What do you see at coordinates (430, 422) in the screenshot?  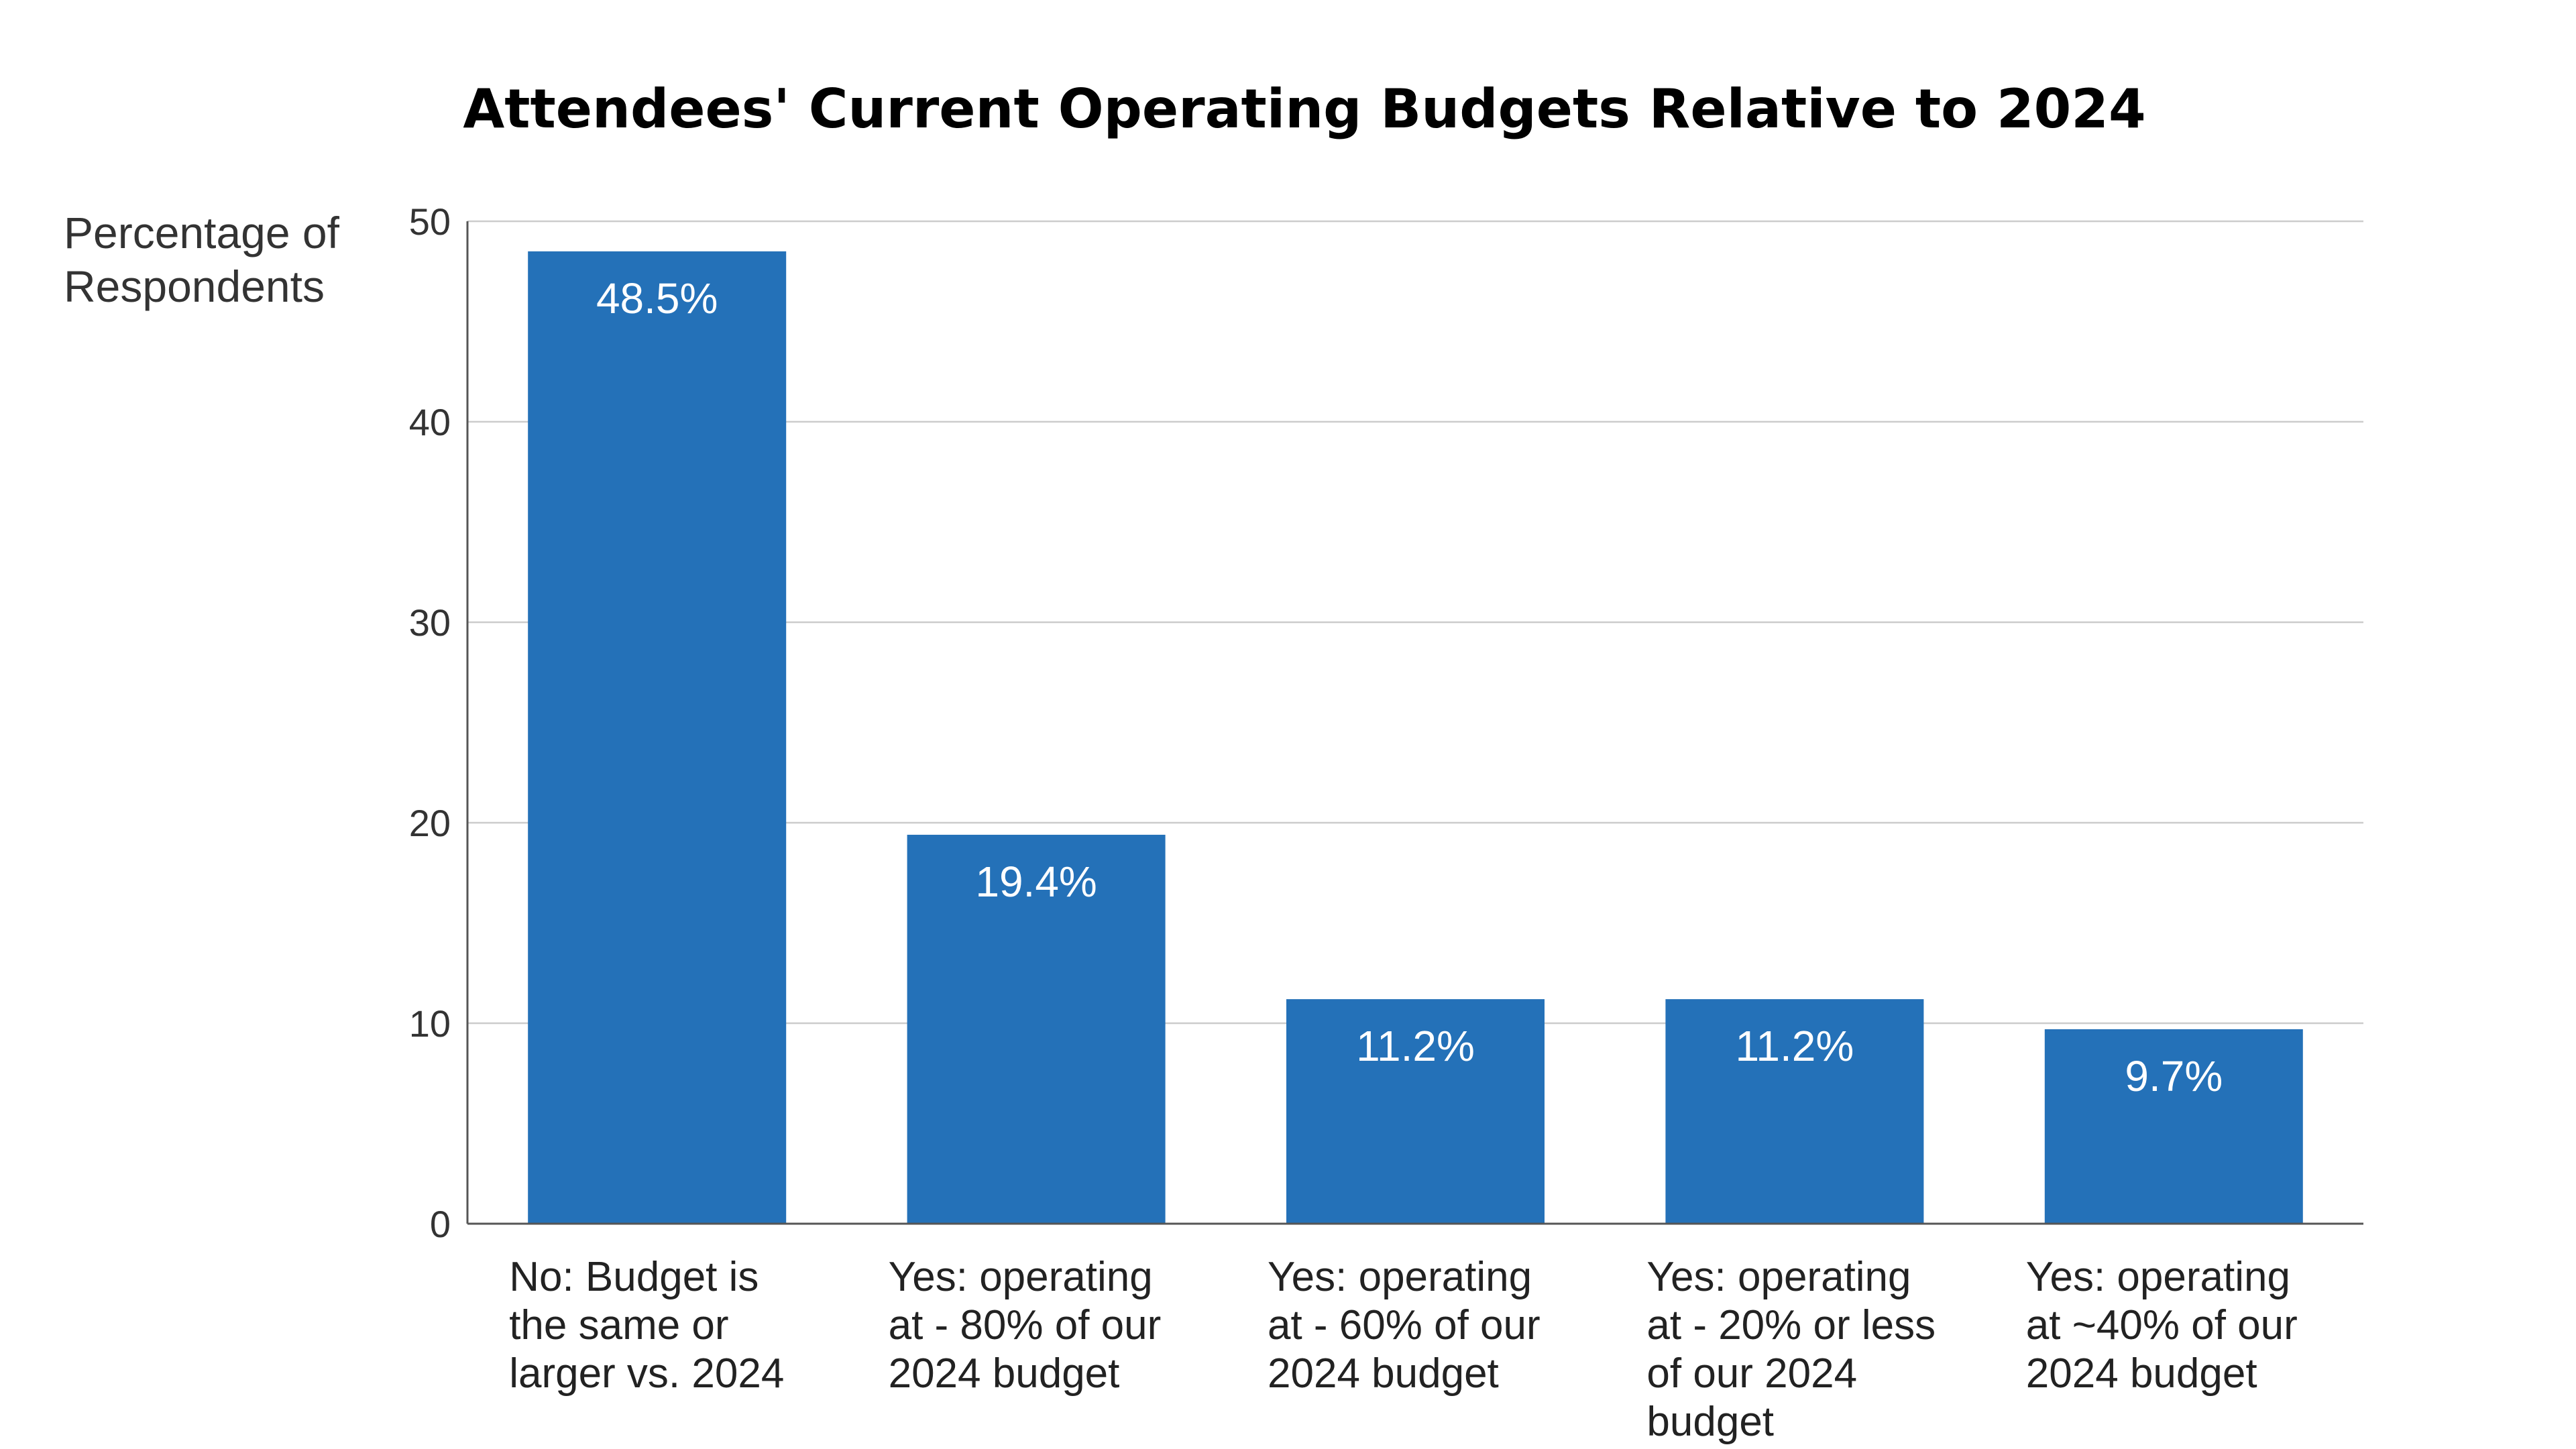 I see `y-tick-label: 40` at bounding box center [430, 422].